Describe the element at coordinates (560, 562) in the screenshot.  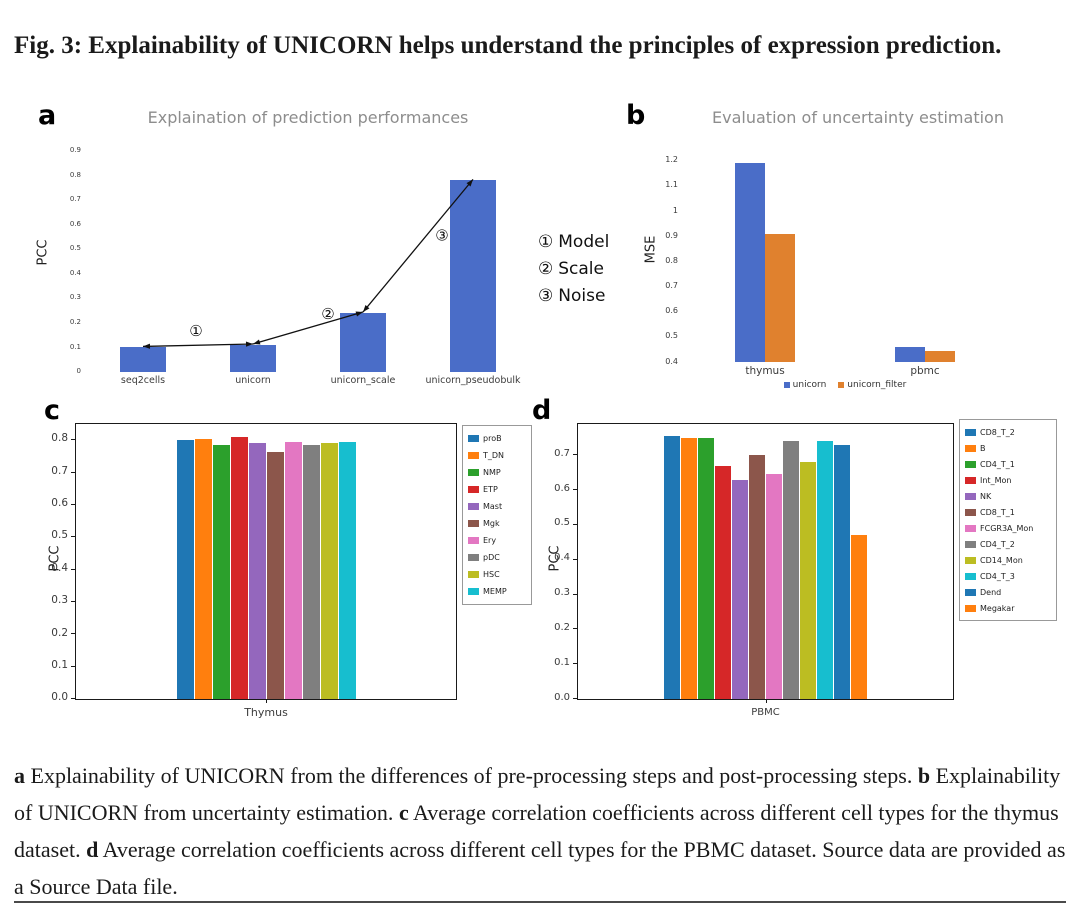
I see `panel-d-y-axis: 0.0 0.1 0.2 0.3 0.4 0.5 0.6 0.7` at that location.